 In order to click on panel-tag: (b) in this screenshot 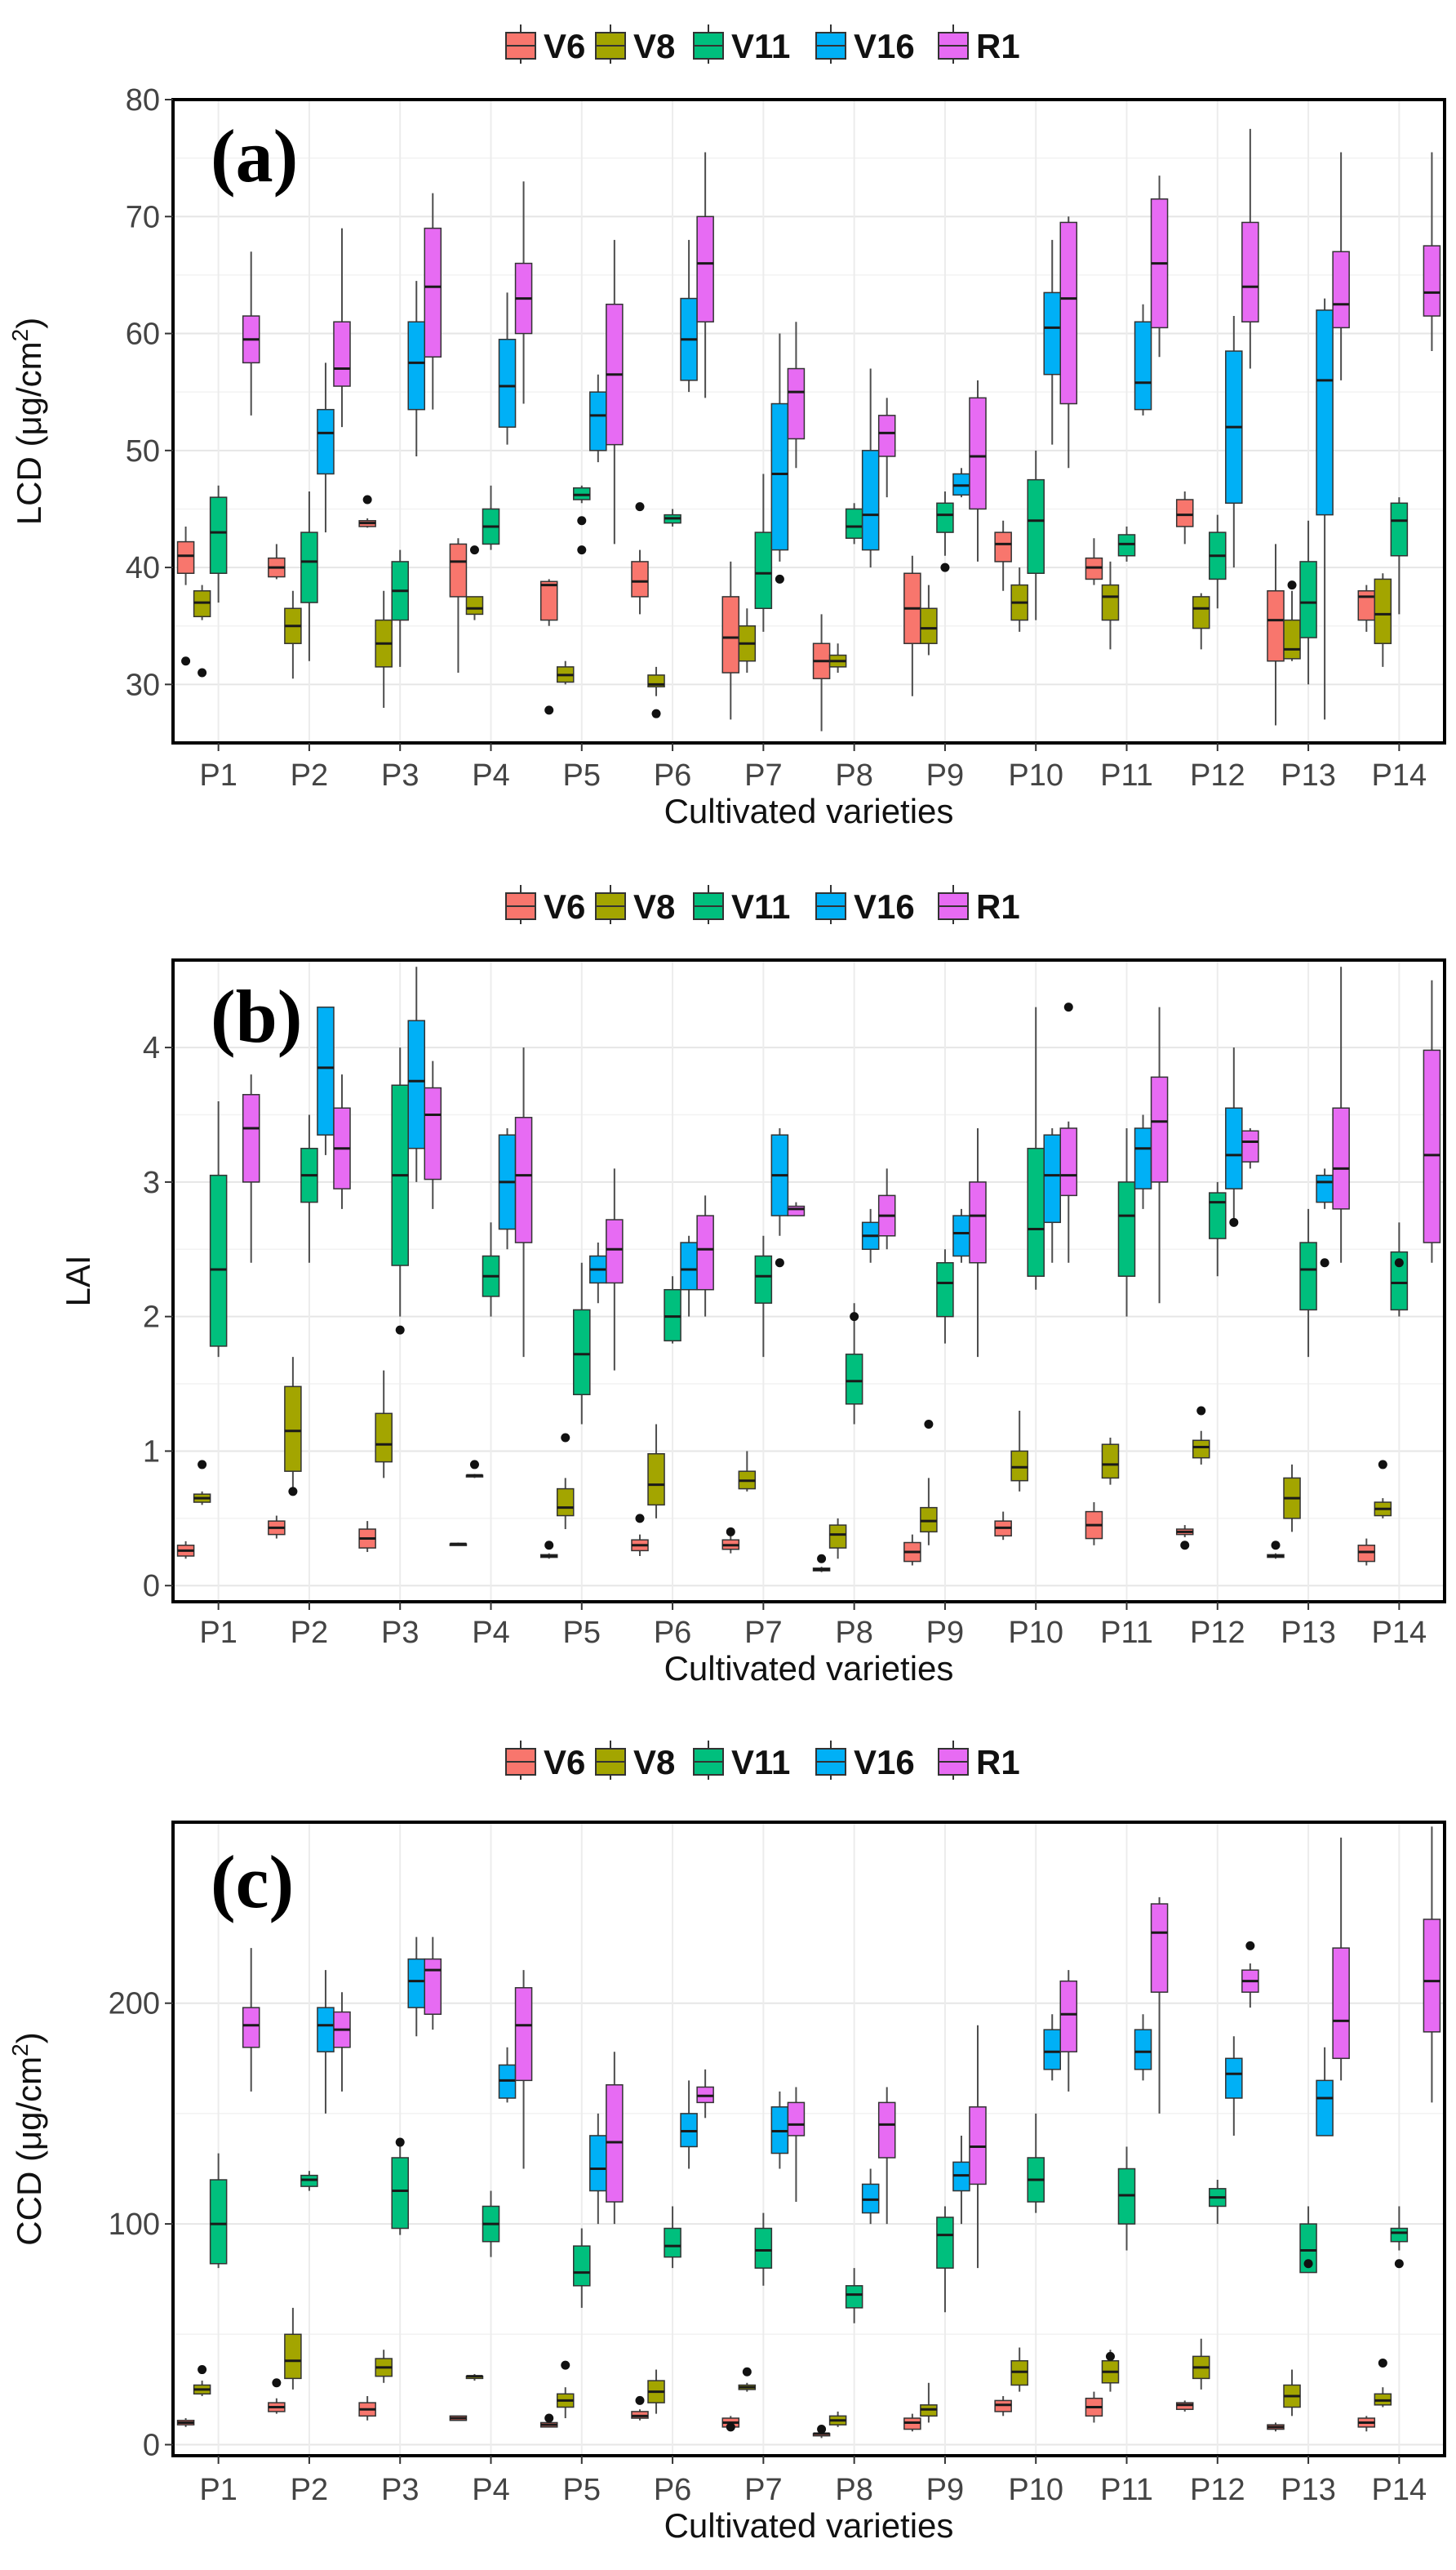, I will do `click(257, 1017)`.